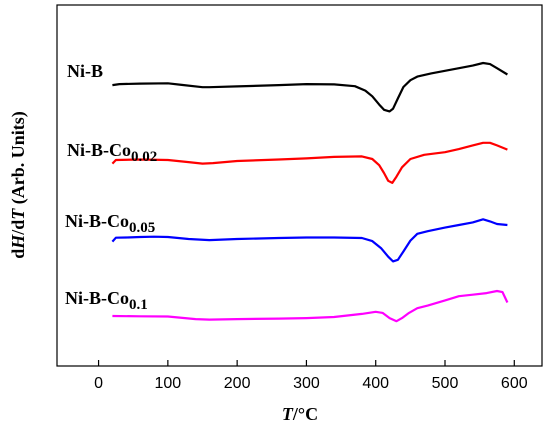  I want to click on x-tick-label: 600, so click(514, 383).